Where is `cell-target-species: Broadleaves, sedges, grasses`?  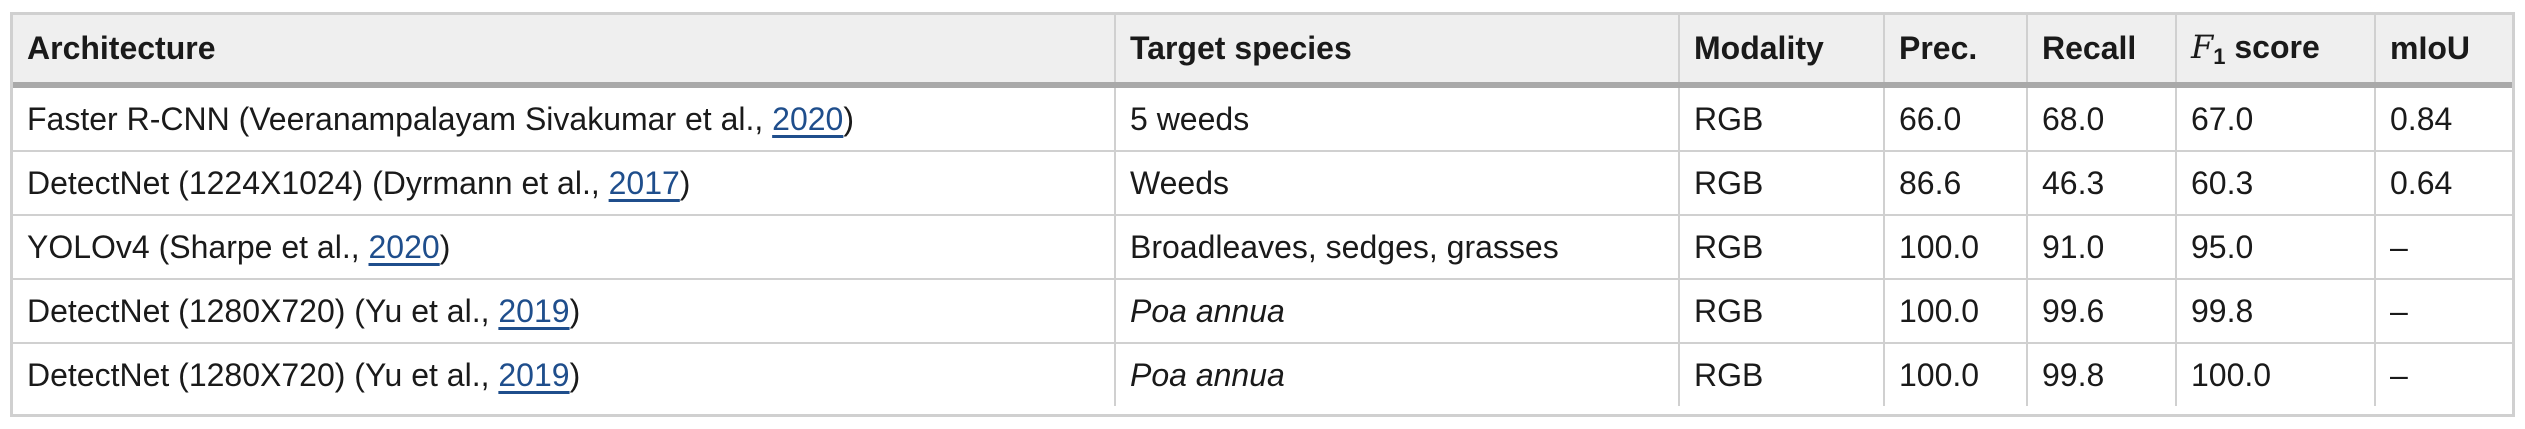 cell-target-species: Broadleaves, sedges, grasses is located at coordinates (1397, 247).